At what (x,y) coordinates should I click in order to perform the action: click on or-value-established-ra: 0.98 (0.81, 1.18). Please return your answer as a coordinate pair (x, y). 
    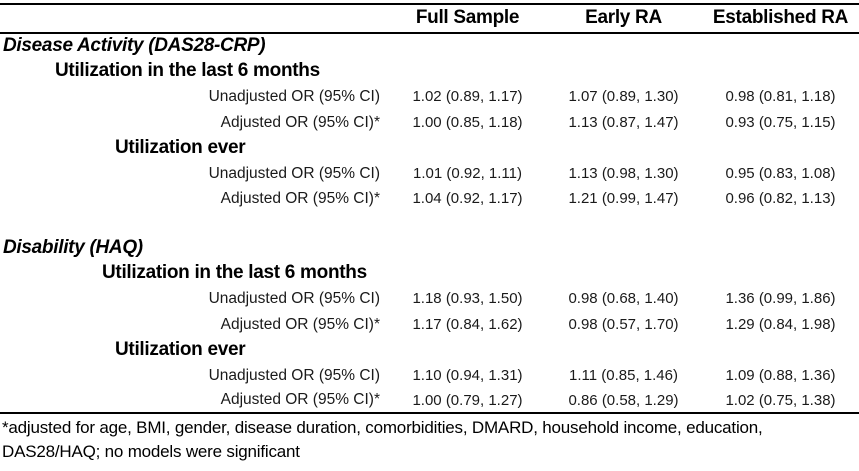
    Looking at the image, I should click on (780, 96).